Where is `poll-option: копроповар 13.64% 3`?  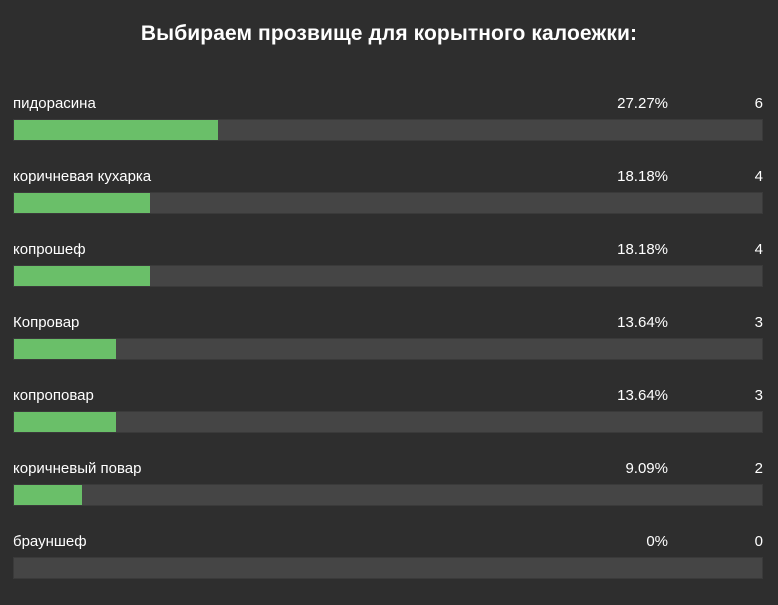
poll-option: копроповар 13.64% 3 is located at coordinates (388, 422).